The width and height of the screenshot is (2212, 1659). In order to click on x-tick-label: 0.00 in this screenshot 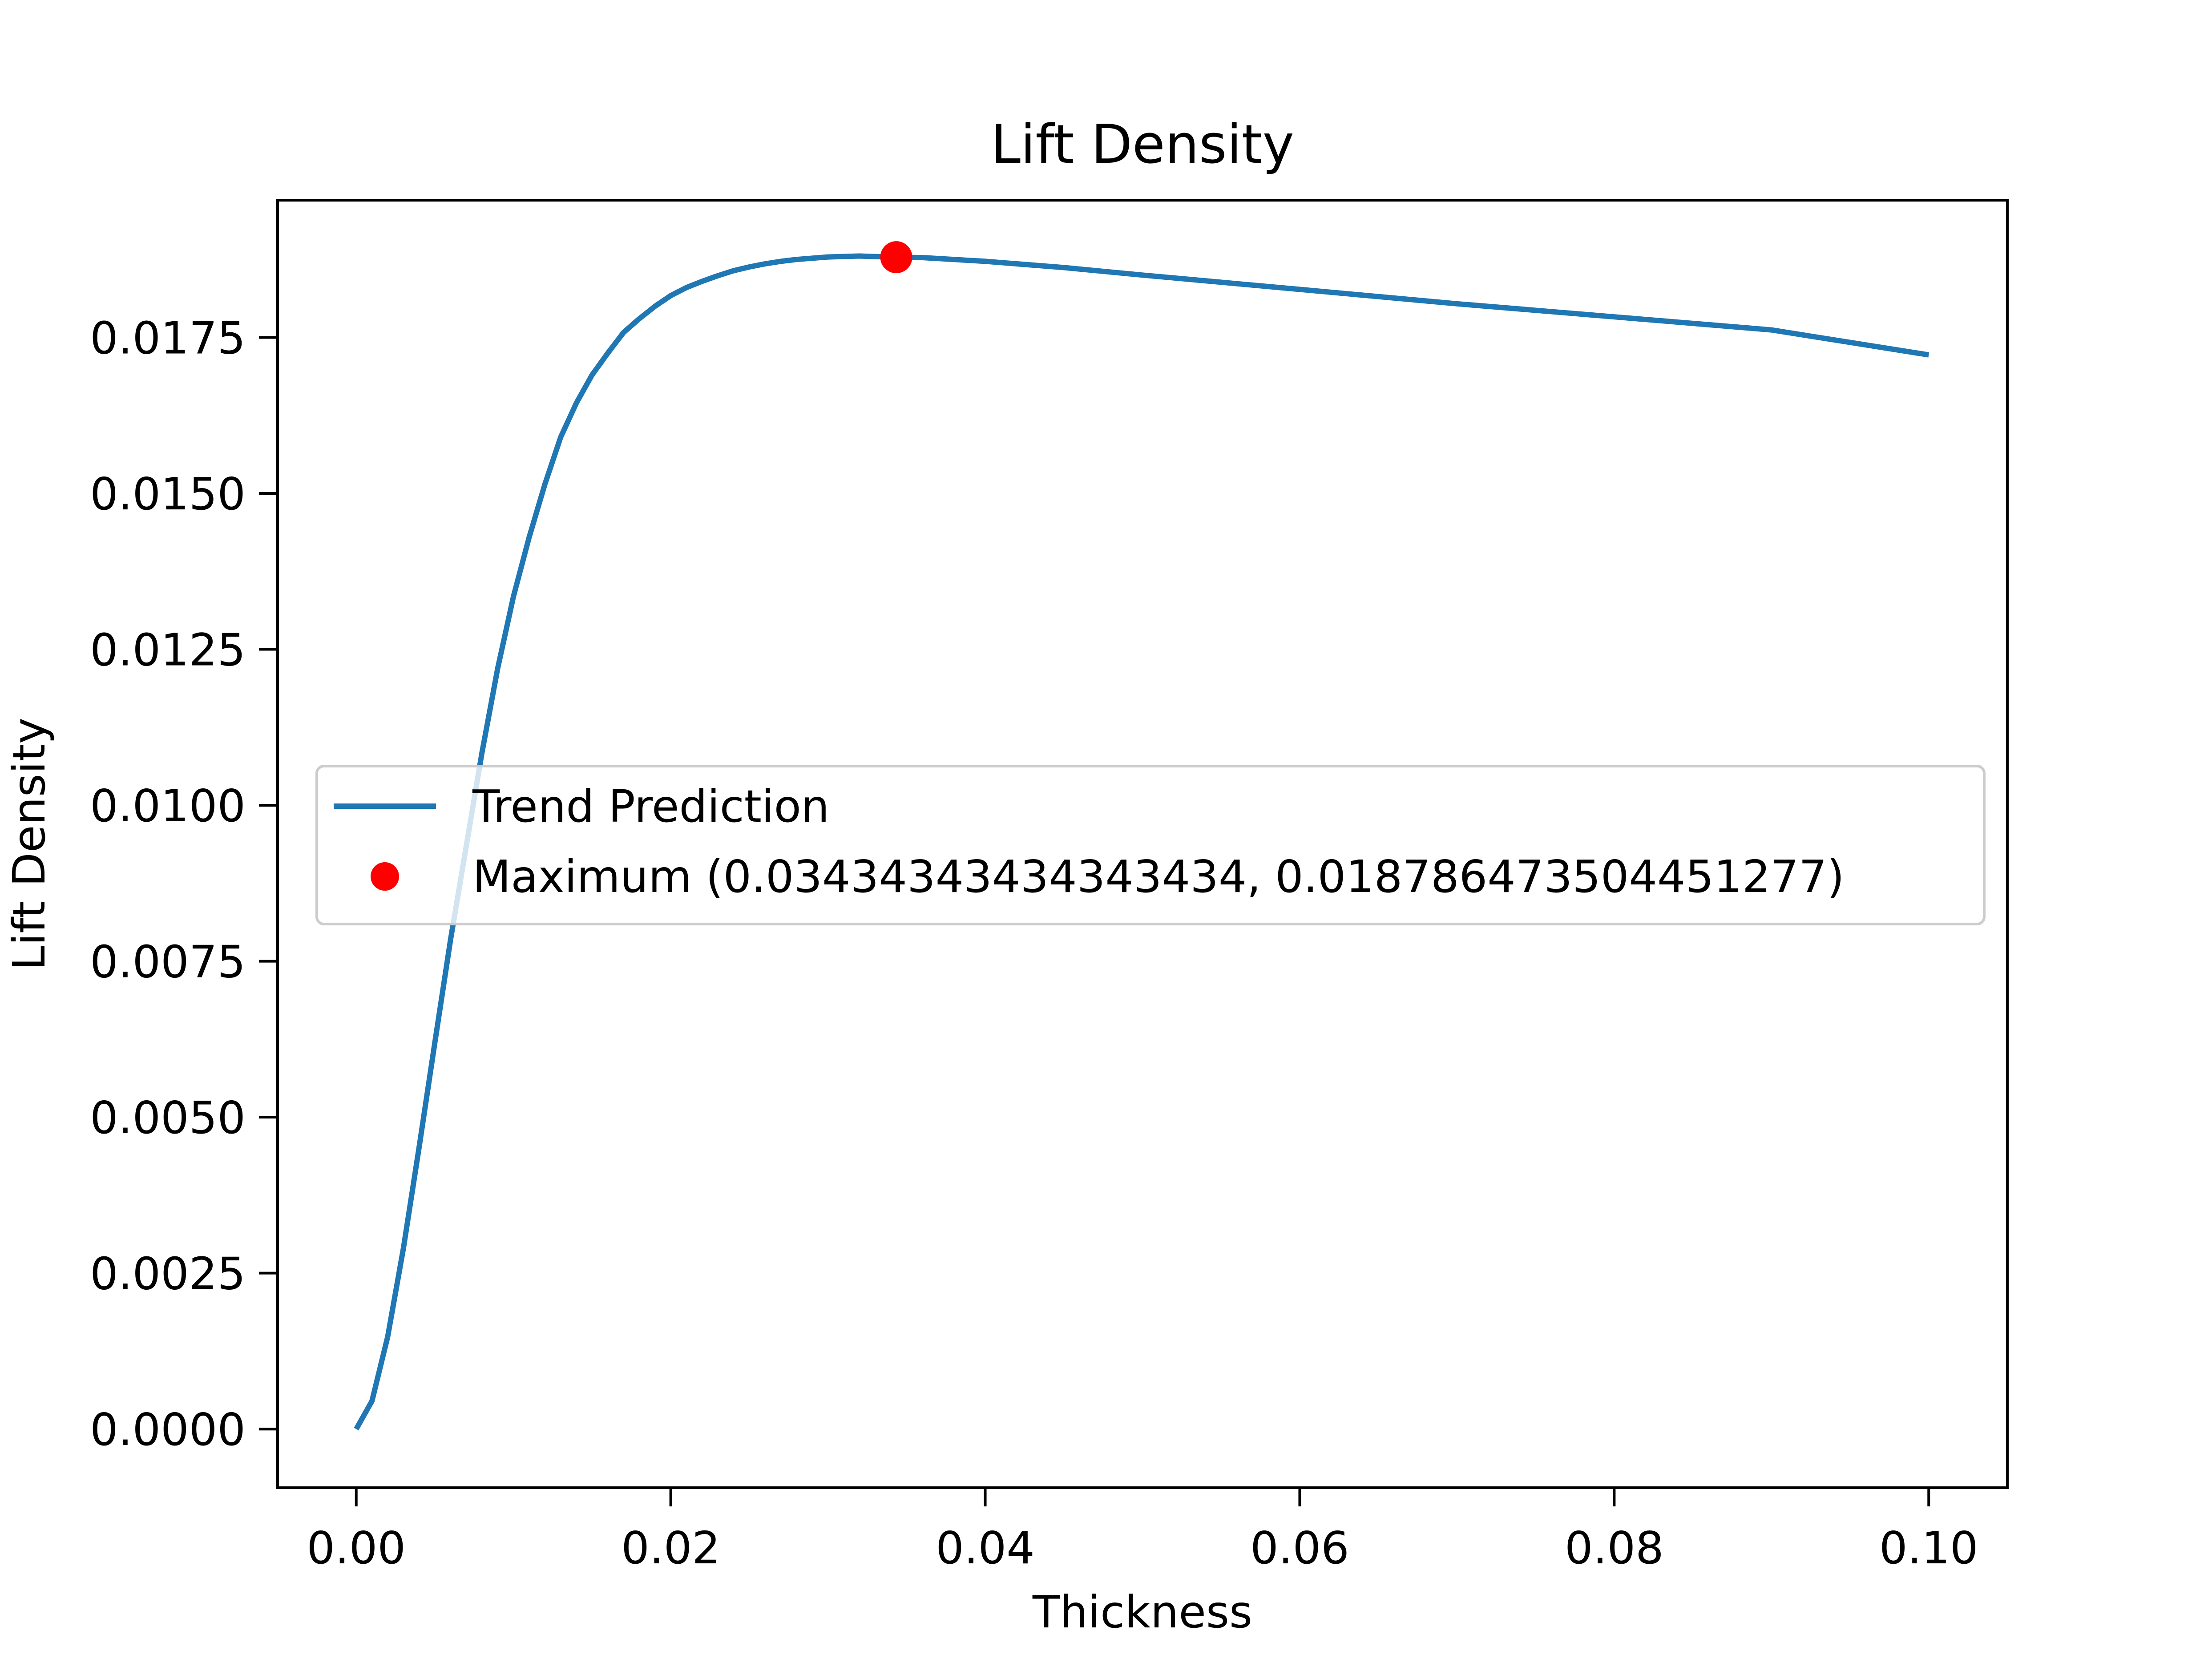, I will do `click(356, 1548)`.